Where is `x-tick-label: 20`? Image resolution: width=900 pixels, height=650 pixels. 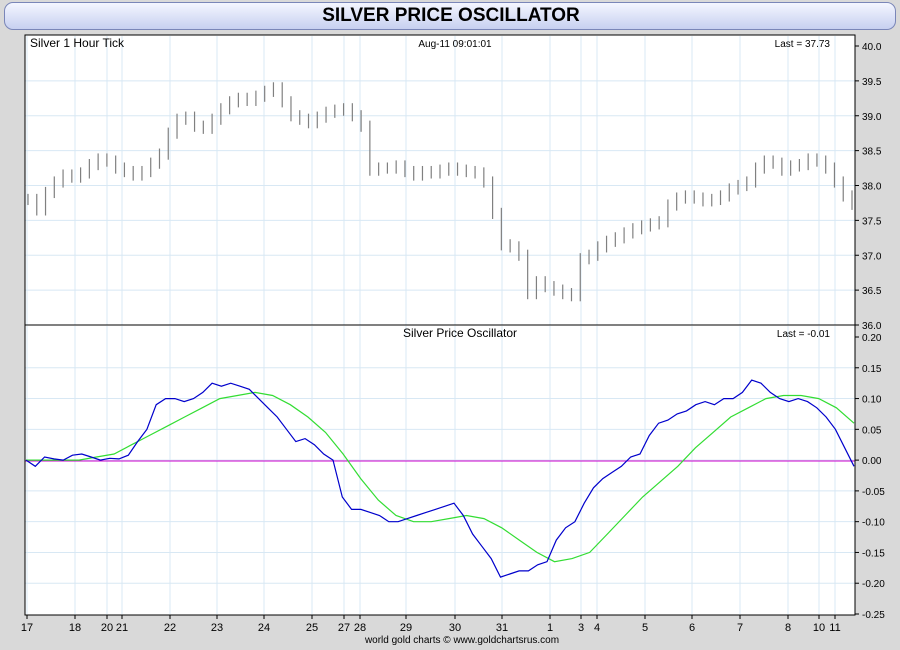 x-tick-label: 20 is located at coordinates (107, 628).